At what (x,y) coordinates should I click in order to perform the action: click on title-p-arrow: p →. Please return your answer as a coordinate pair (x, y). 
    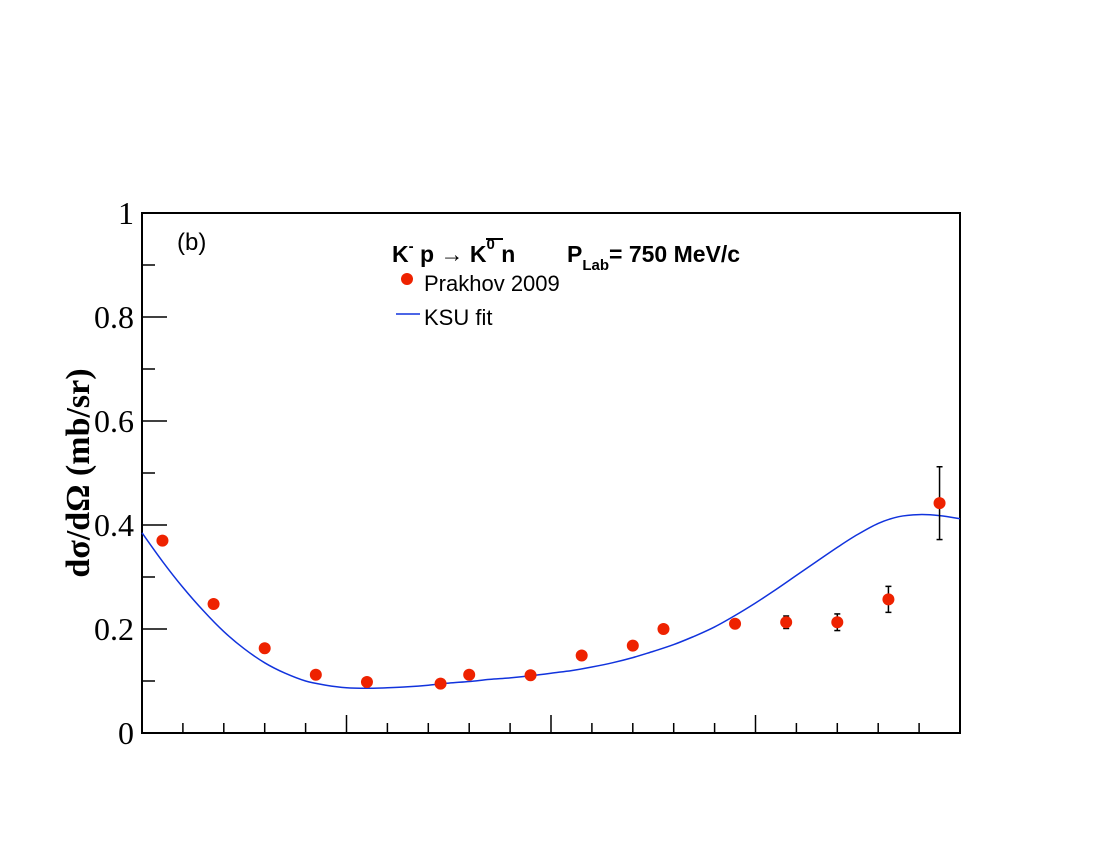
    Looking at the image, I should click on (442, 254).